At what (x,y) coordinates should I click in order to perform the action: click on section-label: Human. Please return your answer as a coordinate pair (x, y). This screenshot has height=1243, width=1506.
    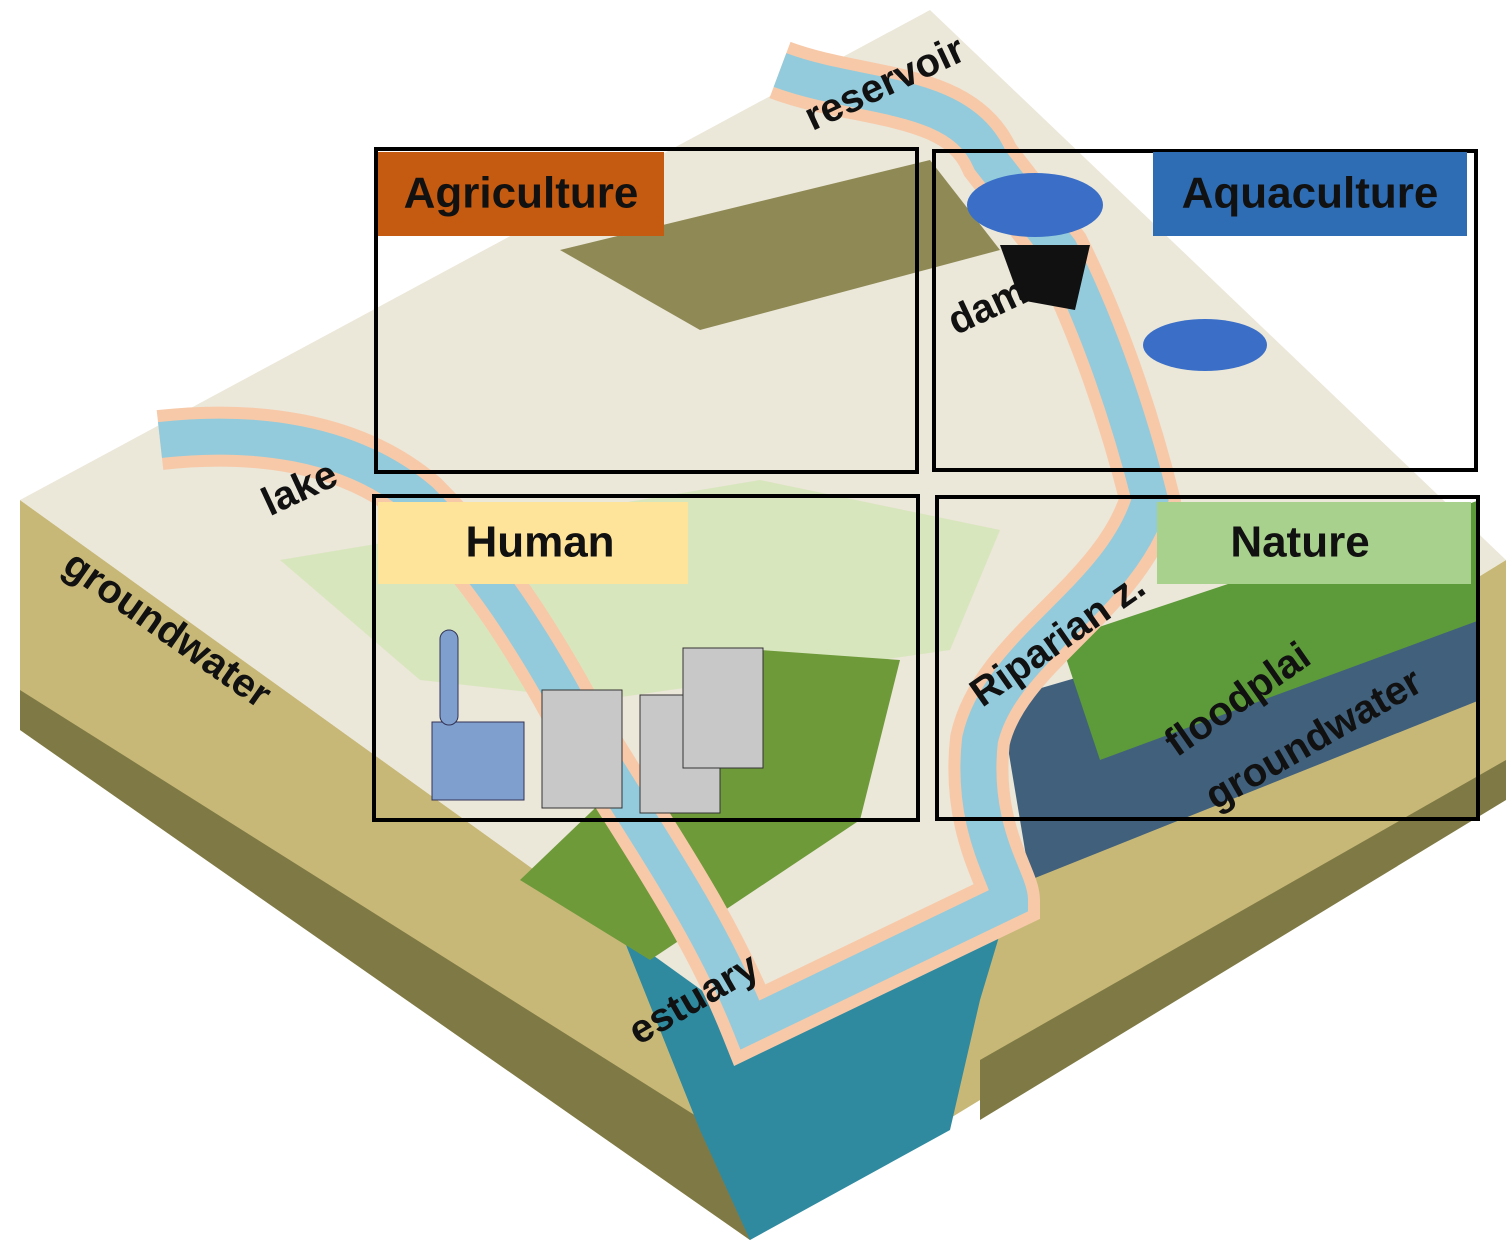
    Looking at the image, I should click on (539, 542).